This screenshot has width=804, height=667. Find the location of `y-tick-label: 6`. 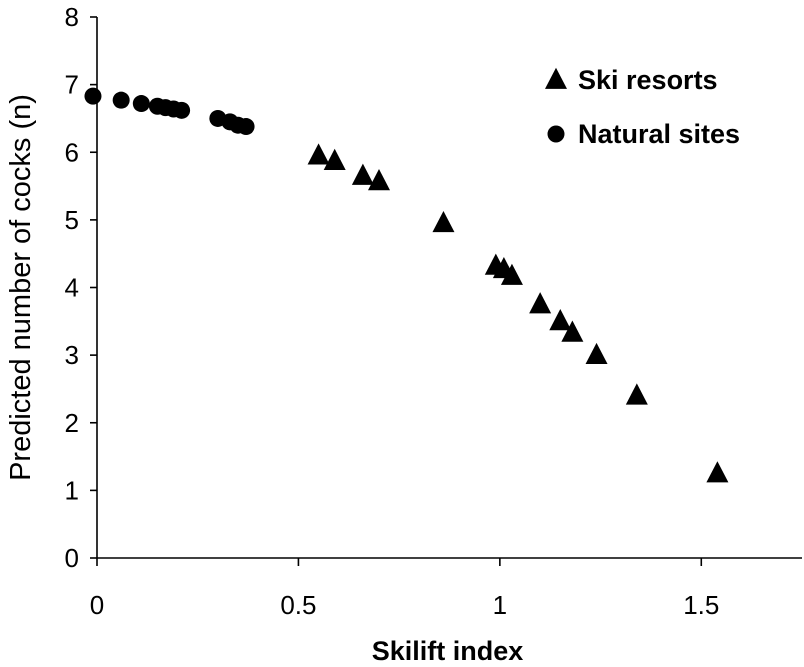

y-tick-label: 6 is located at coordinates (72, 152).